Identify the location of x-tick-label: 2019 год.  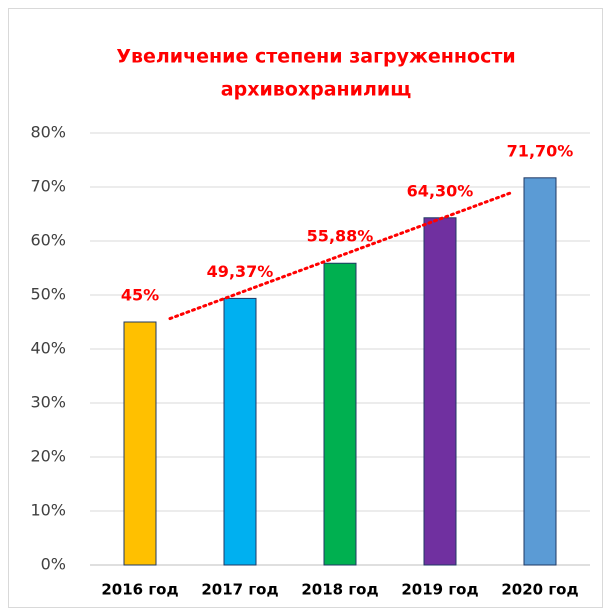
(439, 590).